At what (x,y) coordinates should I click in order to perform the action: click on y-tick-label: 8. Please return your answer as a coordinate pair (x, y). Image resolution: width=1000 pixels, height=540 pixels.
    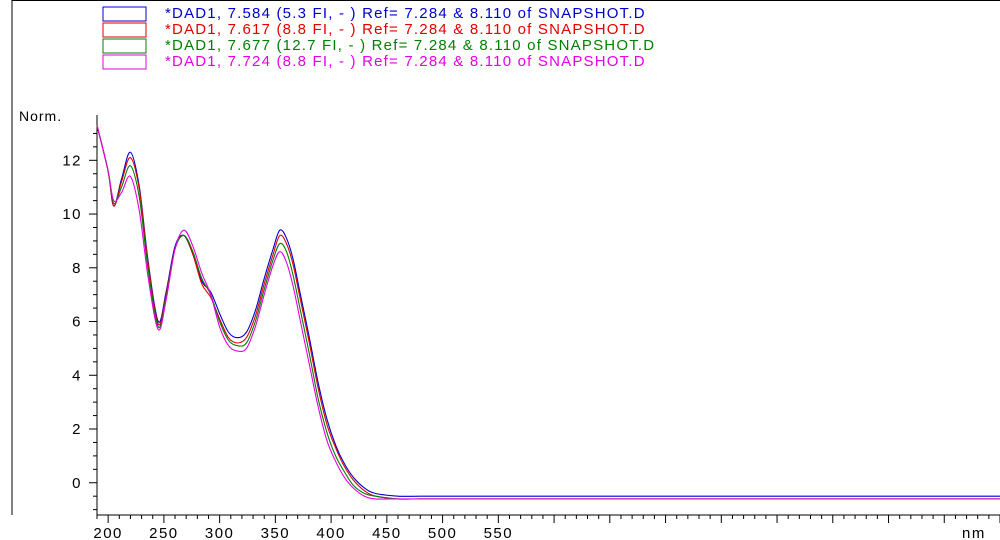
    Looking at the image, I should click on (77, 268).